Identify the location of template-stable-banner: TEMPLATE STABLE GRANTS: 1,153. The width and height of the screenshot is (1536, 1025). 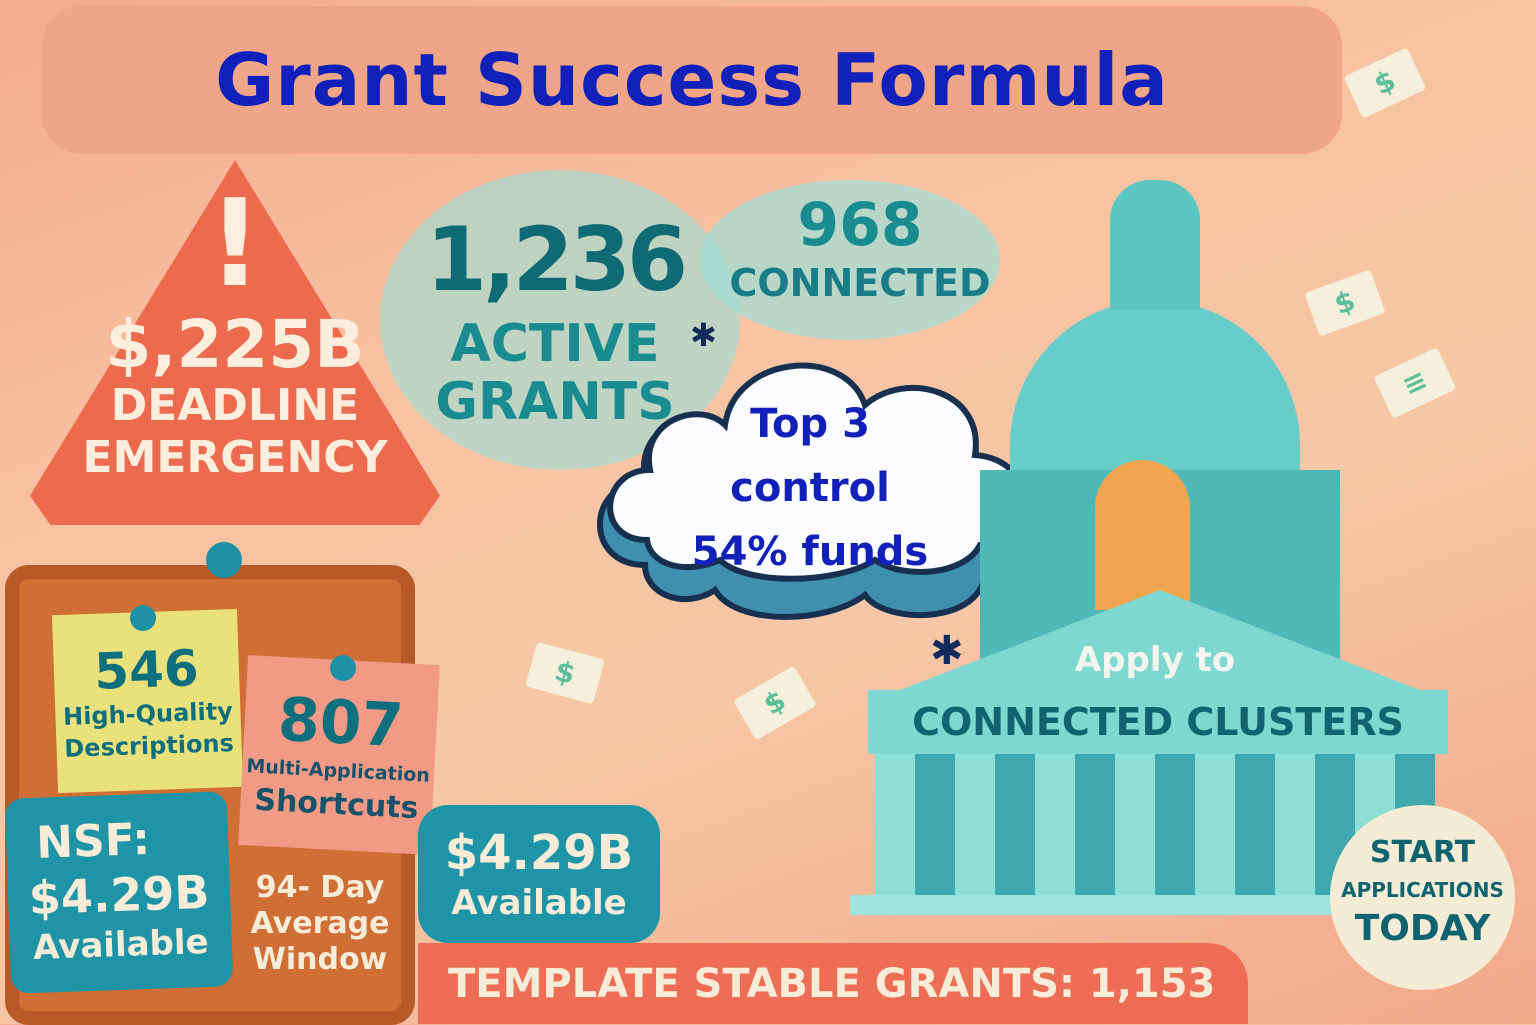
(833, 983).